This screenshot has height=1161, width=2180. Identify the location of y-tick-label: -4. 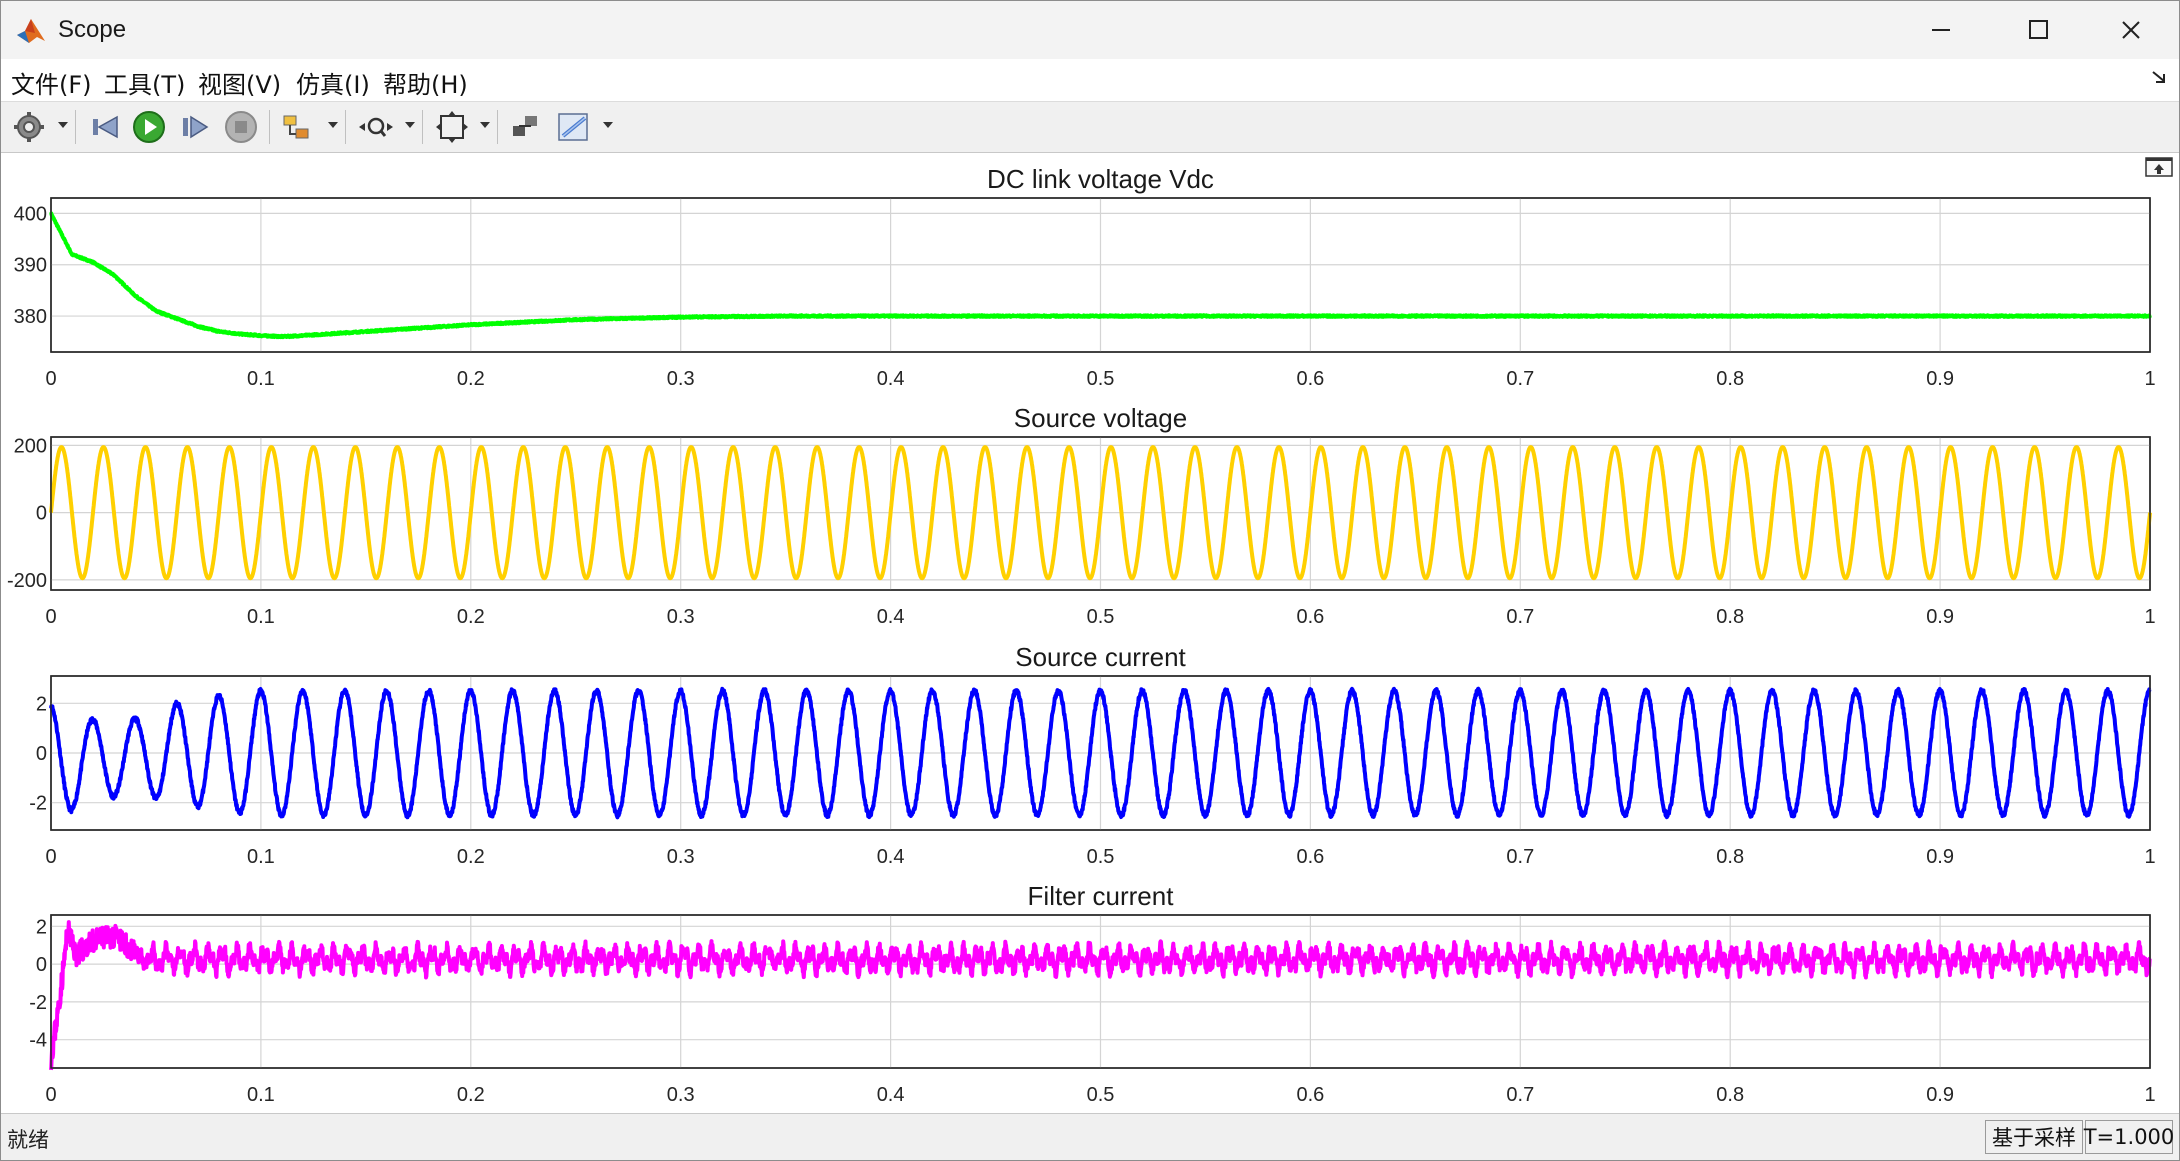
(38, 1041).